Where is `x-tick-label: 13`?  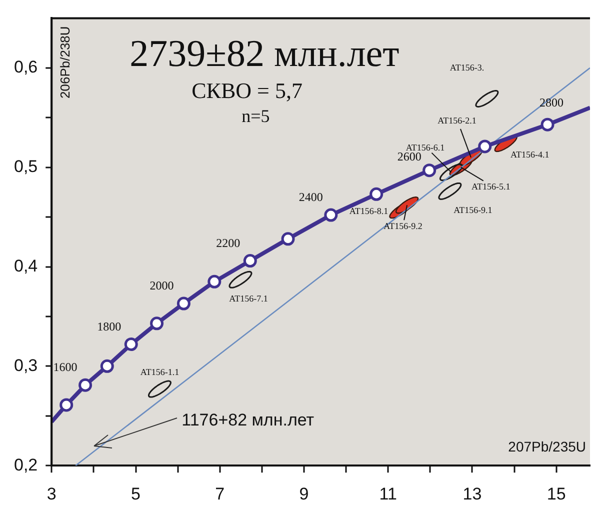 x-tick-label: 13 is located at coordinates (472, 494).